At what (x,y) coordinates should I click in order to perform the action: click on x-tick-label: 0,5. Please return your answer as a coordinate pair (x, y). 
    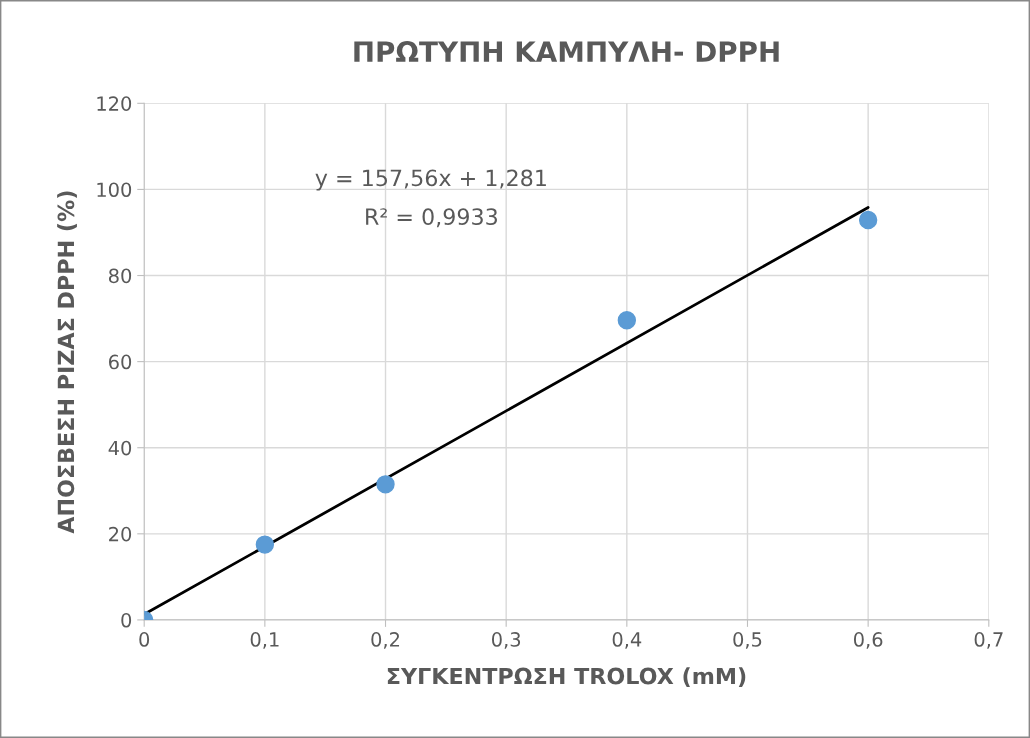
    Looking at the image, I should click on (747, 640).